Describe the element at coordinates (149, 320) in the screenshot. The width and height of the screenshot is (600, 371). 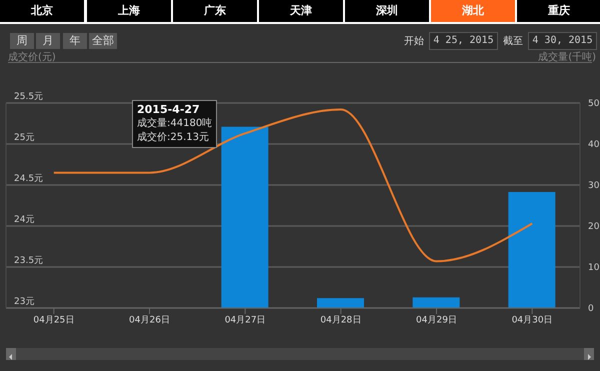
I see `x-tick-label: 04月26日` at that location.